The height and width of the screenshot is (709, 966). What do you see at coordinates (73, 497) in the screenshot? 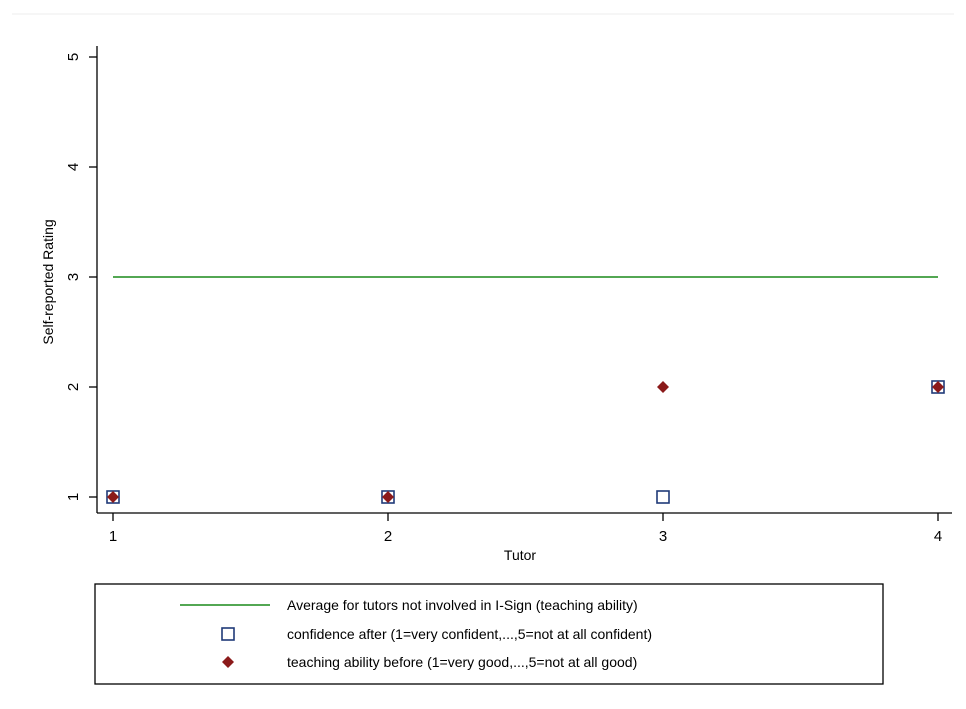
I see `y-tick-label-1: 1` at bounding box center [73, 497].